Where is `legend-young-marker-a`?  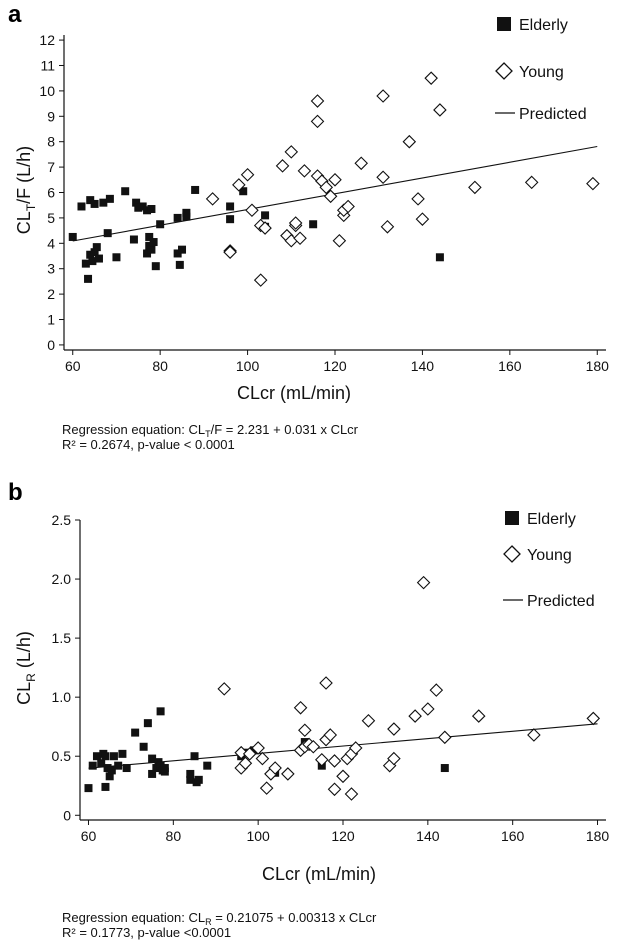 legend-young-marker-a is located at coordinates (504, 71).